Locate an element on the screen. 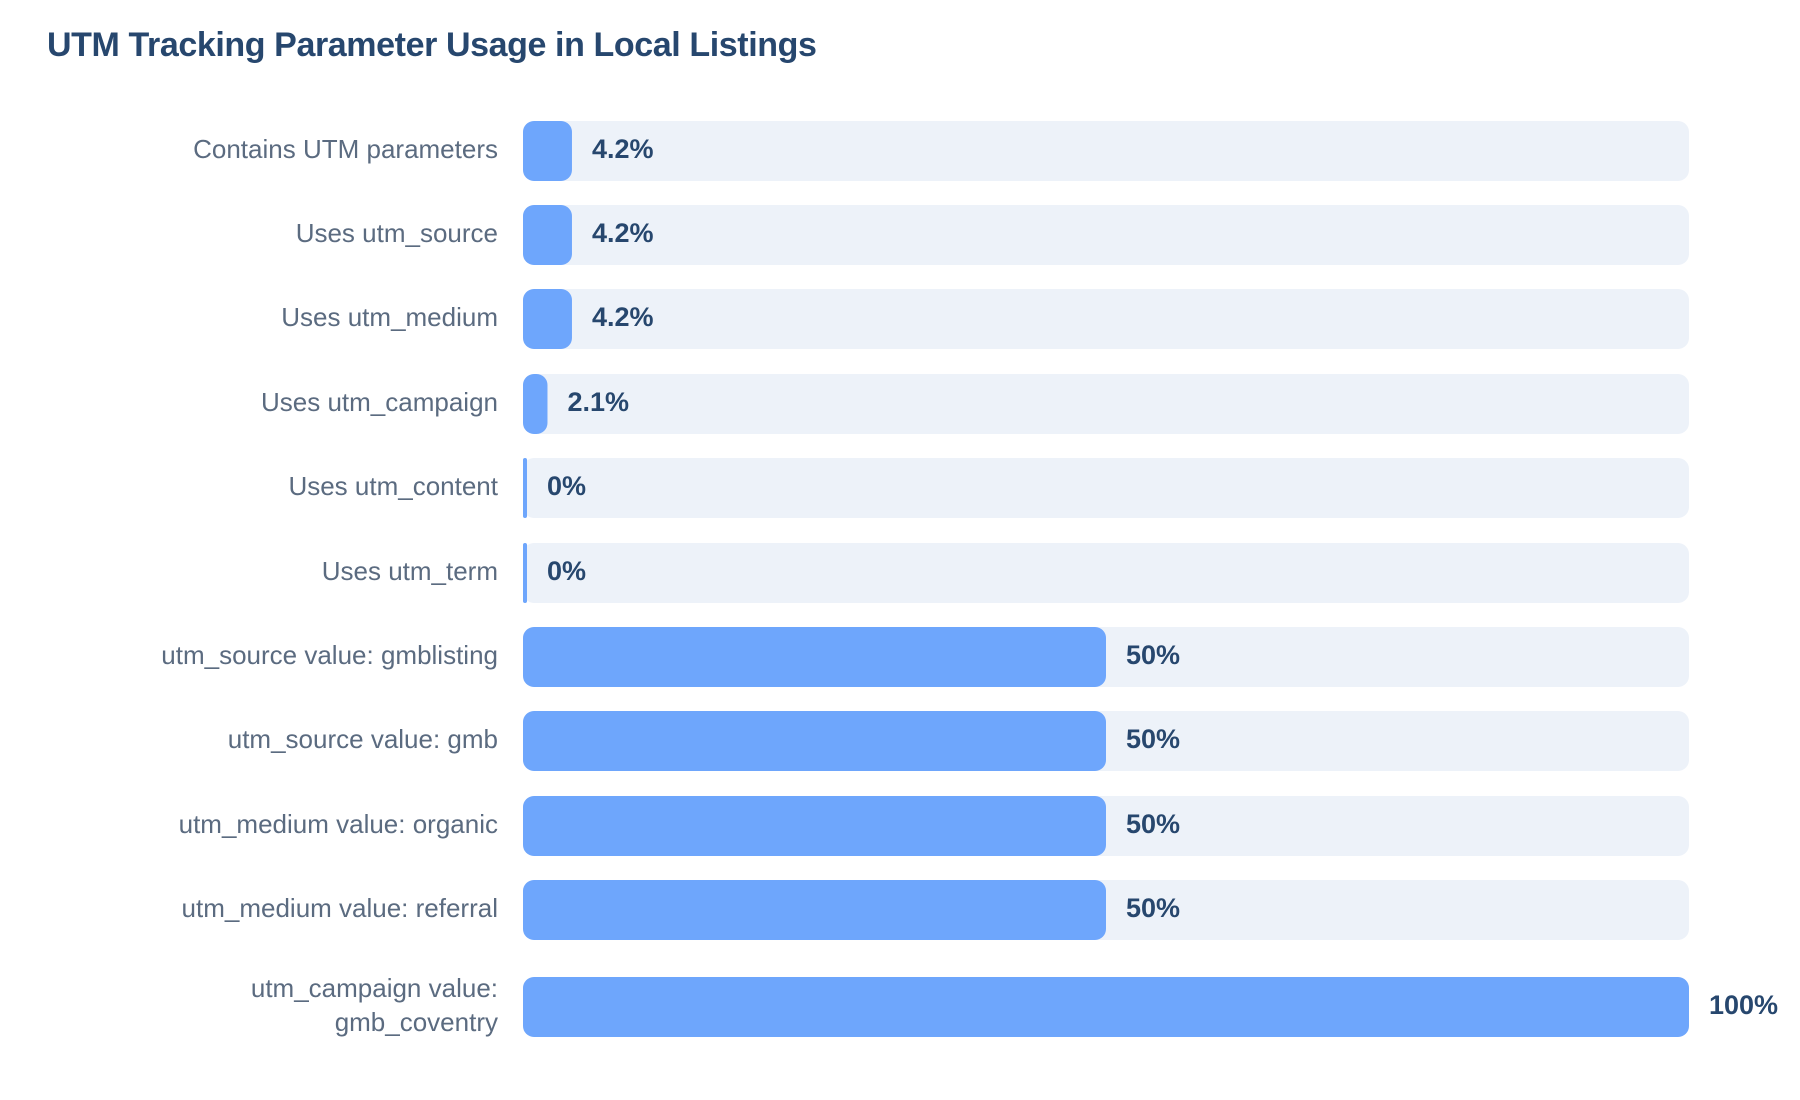 The image size is (1800, 1100). category-label-line: Uses utm_source is located at coordinates (397, 233).